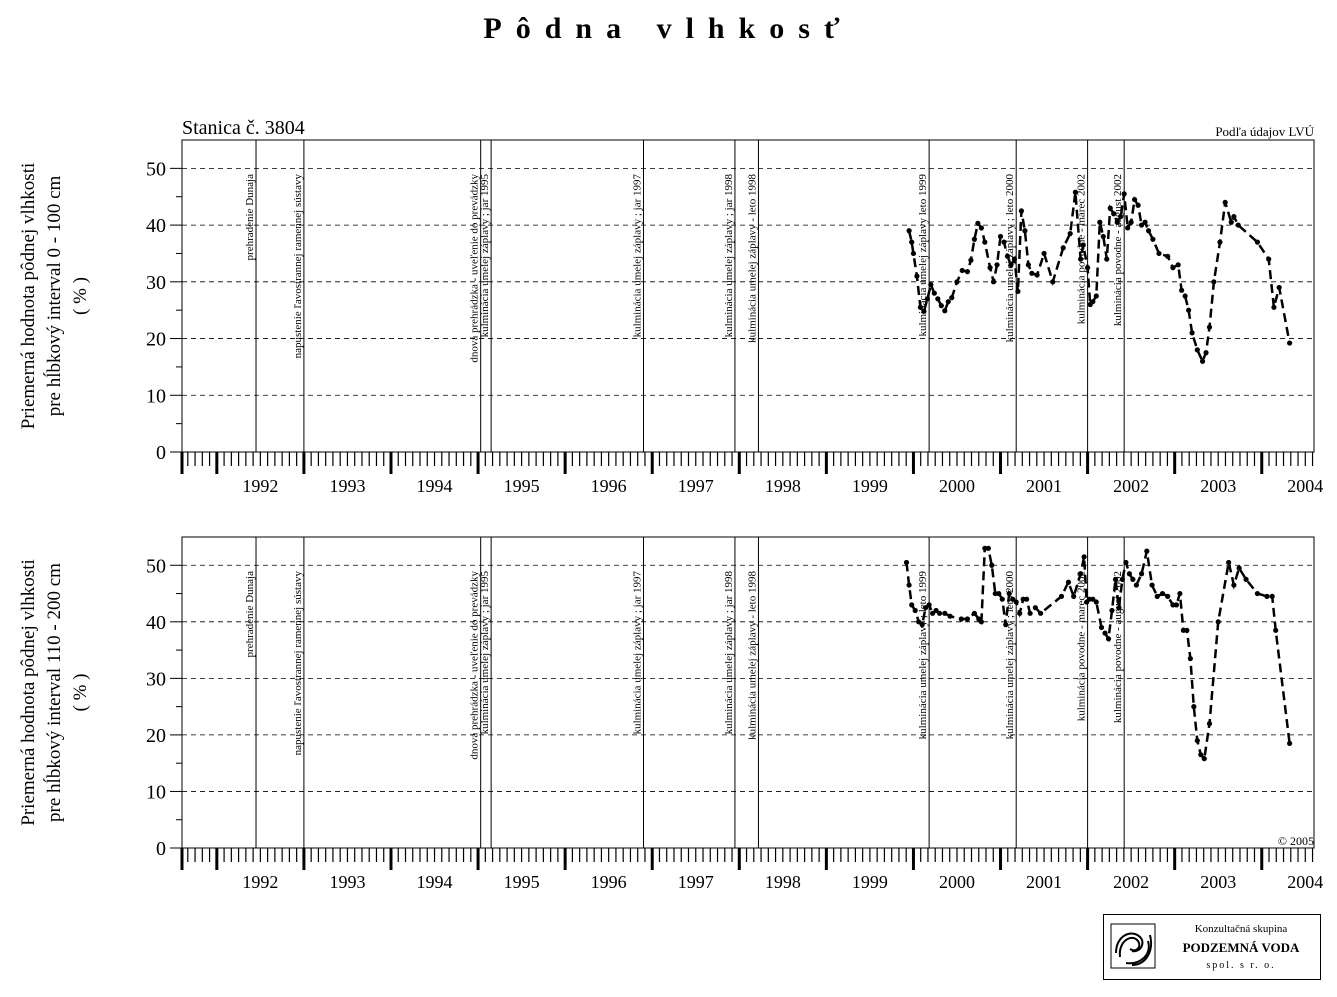 This screenshot has height=997, width=1337. Describe the element at coordinates (347, 486) in the screenshot. I see `x-tick-label: 1993` at that location.